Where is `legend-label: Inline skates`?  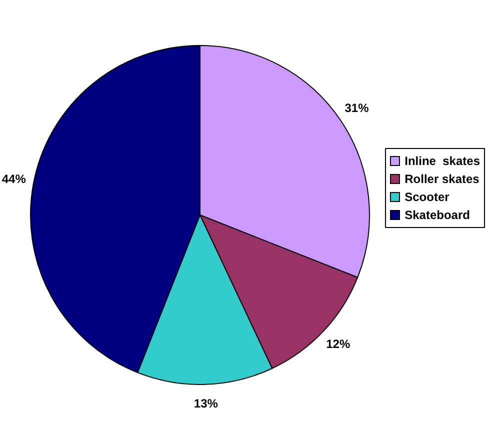 legend-label: Inline skates is located at coordinates (442, 161).